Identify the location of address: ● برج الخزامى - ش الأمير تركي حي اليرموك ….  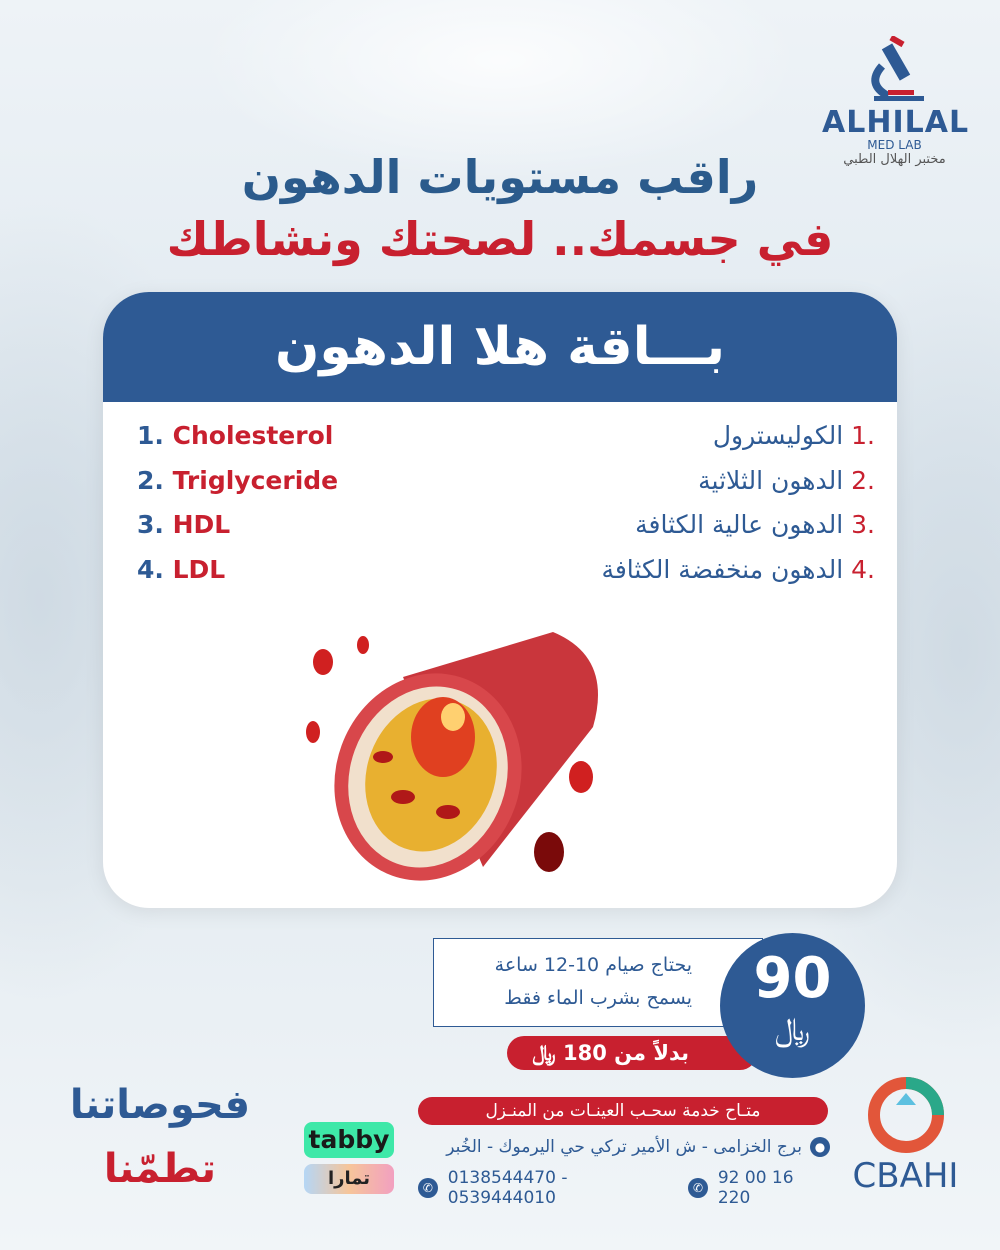
(624, 1147).